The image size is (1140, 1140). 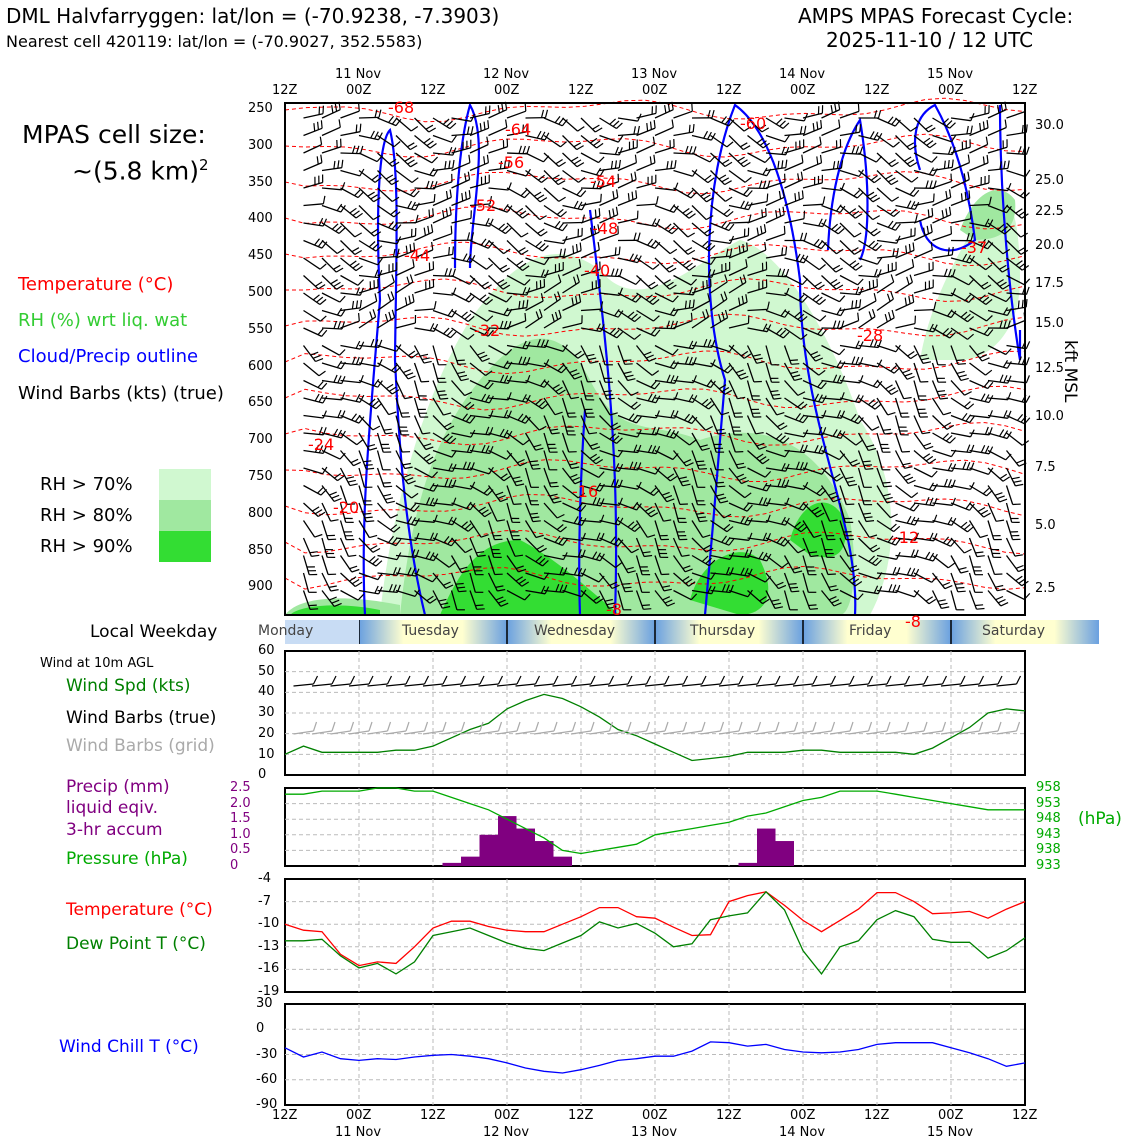 I want to click on legend-wind: Wind Barbs (kts) (true), so click(x=121, y=393).